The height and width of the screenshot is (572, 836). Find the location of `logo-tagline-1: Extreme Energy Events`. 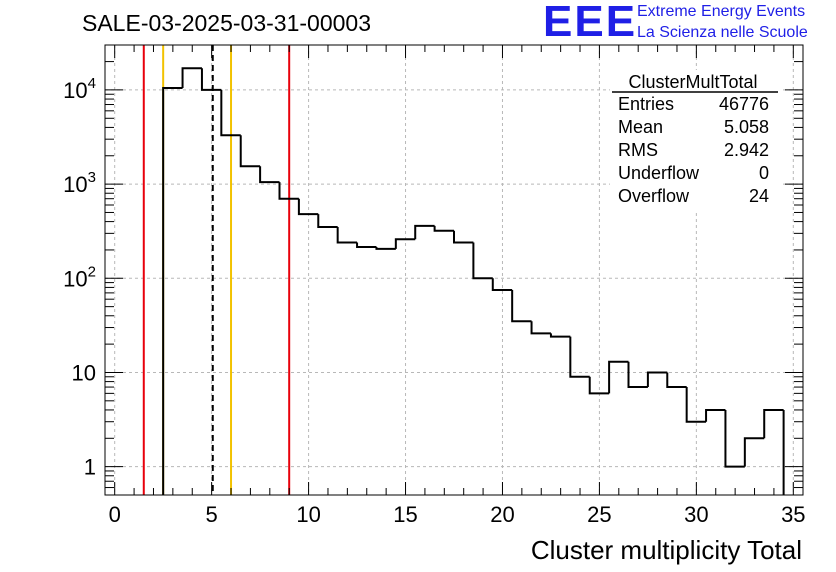

logo-tagline-1: Extreme Energy Events is located at coordinates (721, 11).